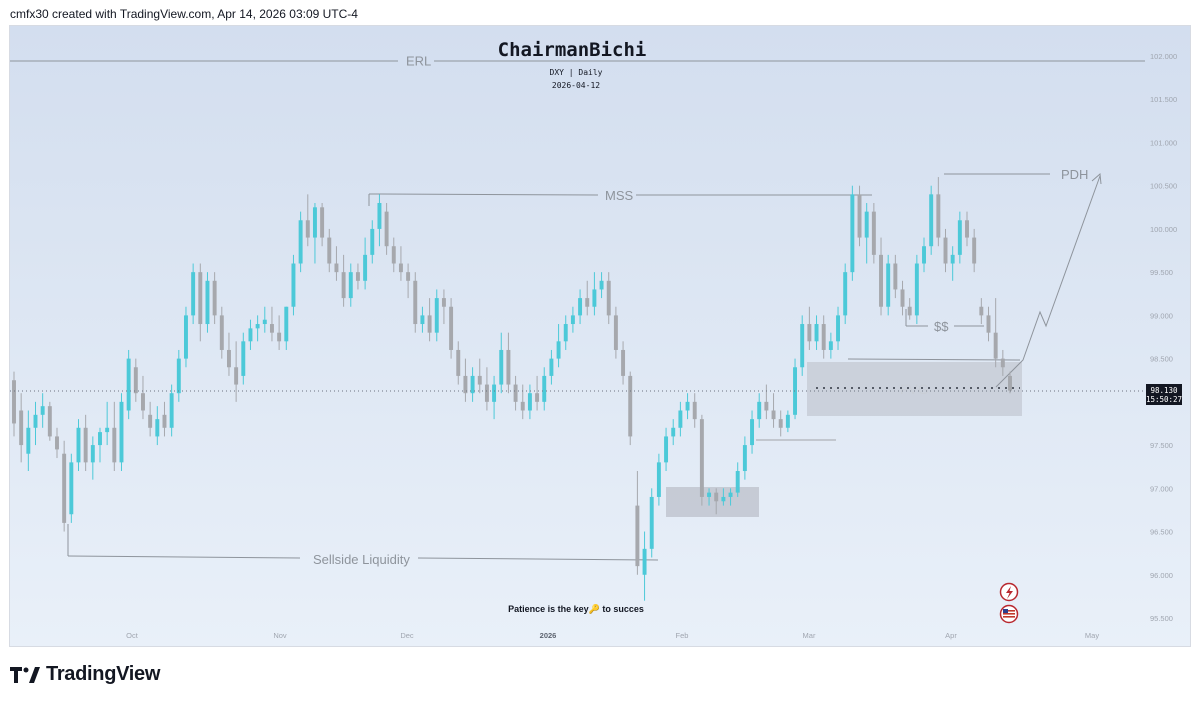  I want to click on lightning-icon, so click(1009, 592).